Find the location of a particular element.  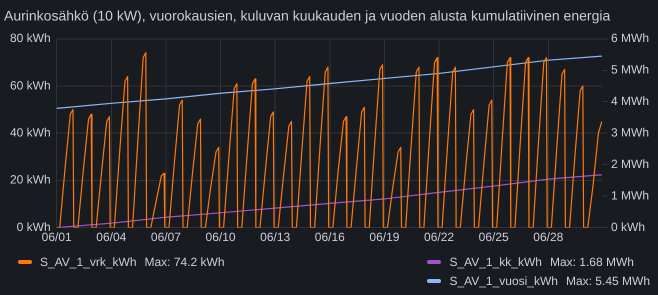

x-tick-label: 06/19 is located at coordinates (384, 237).